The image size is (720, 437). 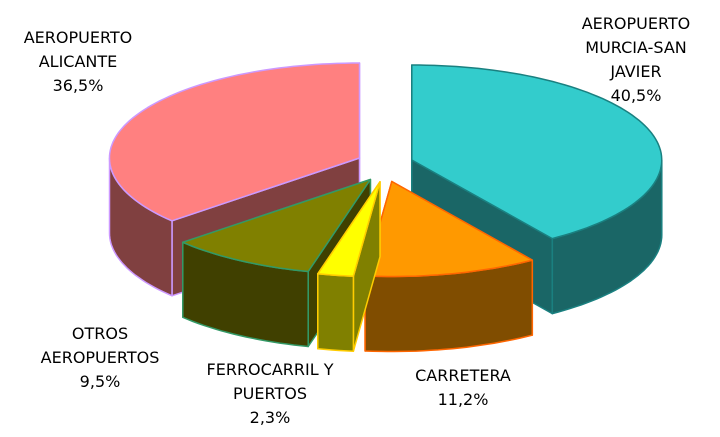 I want to click on slice-label: FERROCARRIL Y PUERTOS 2,3%, so click(x=270, y=394).